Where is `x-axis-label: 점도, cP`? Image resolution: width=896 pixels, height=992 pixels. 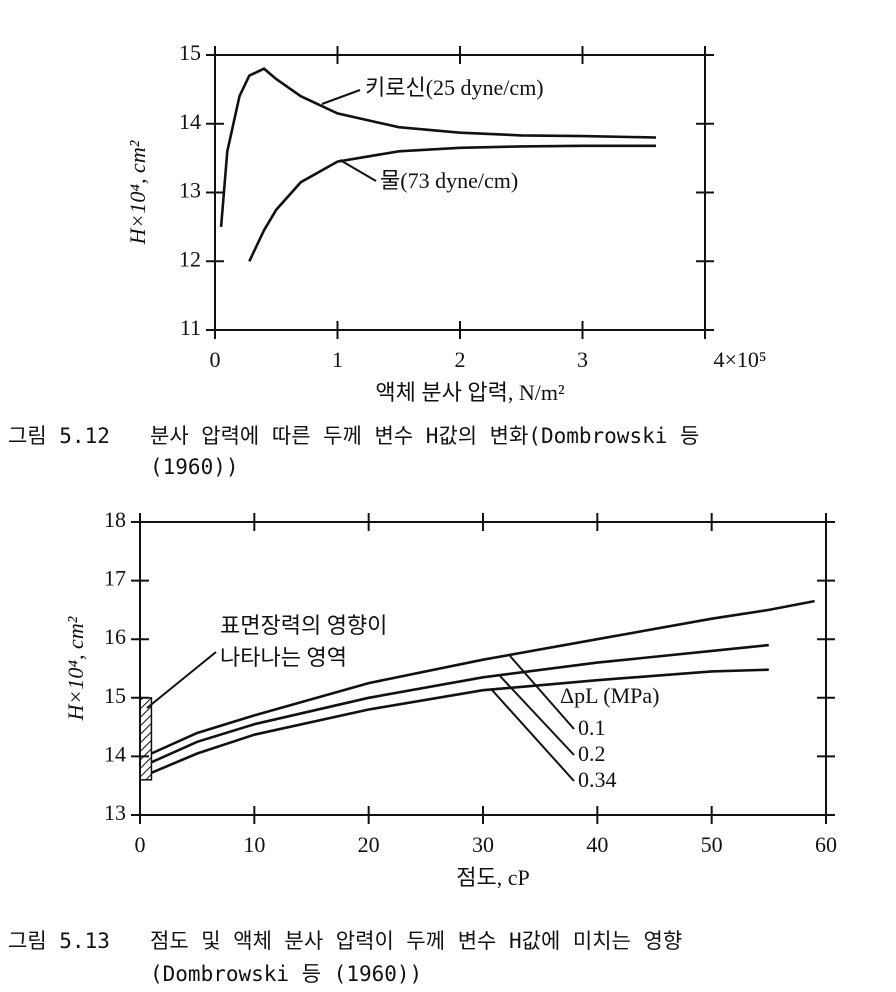 x-axis-label: 점도, cP is located at coordinates (492, 877).